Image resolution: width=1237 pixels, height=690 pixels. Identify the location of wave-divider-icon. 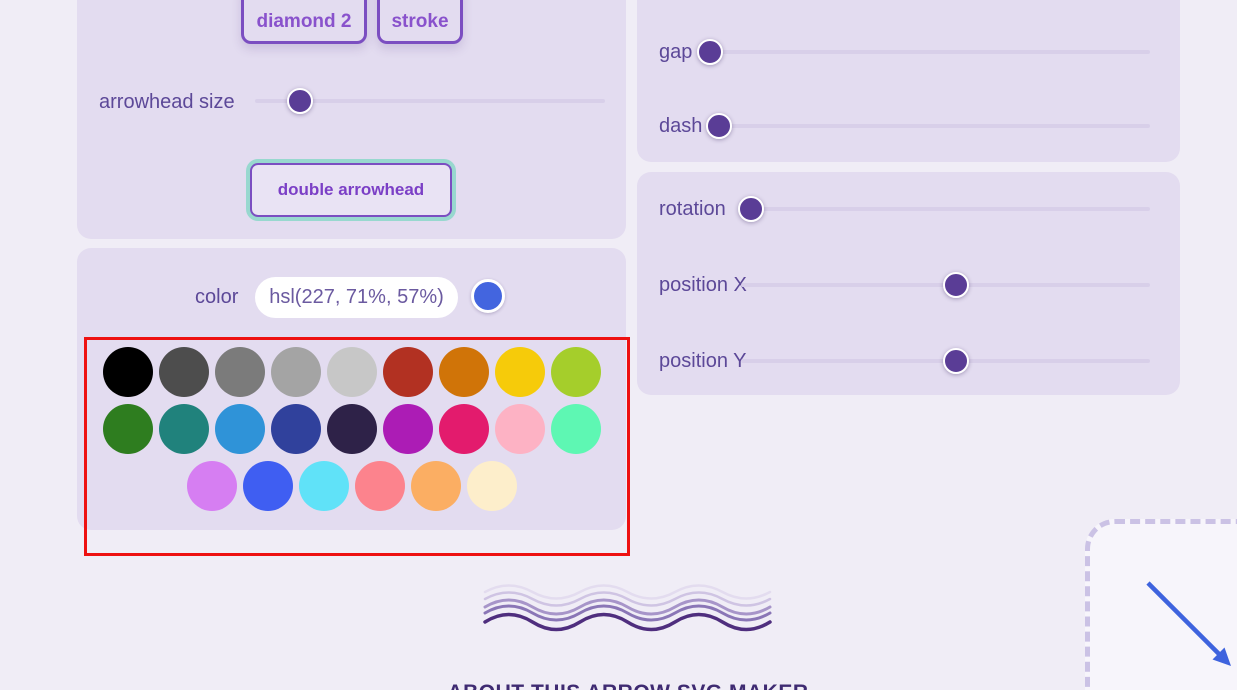
(627, 608).